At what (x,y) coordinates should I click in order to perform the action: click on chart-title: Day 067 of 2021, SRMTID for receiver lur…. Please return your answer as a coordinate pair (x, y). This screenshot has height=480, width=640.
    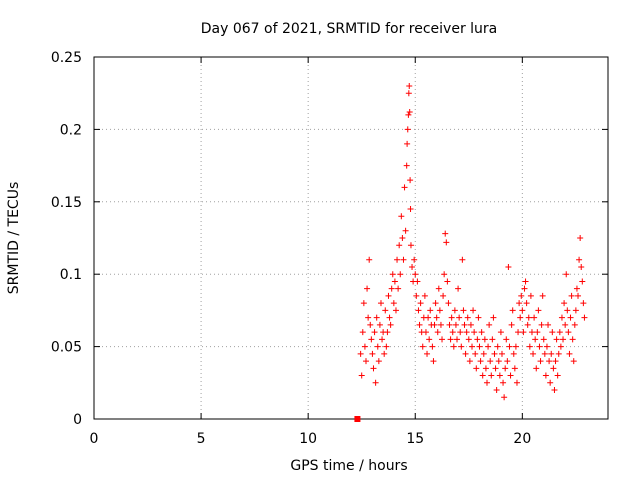
    Looking at the image, I should click on (349, 29).